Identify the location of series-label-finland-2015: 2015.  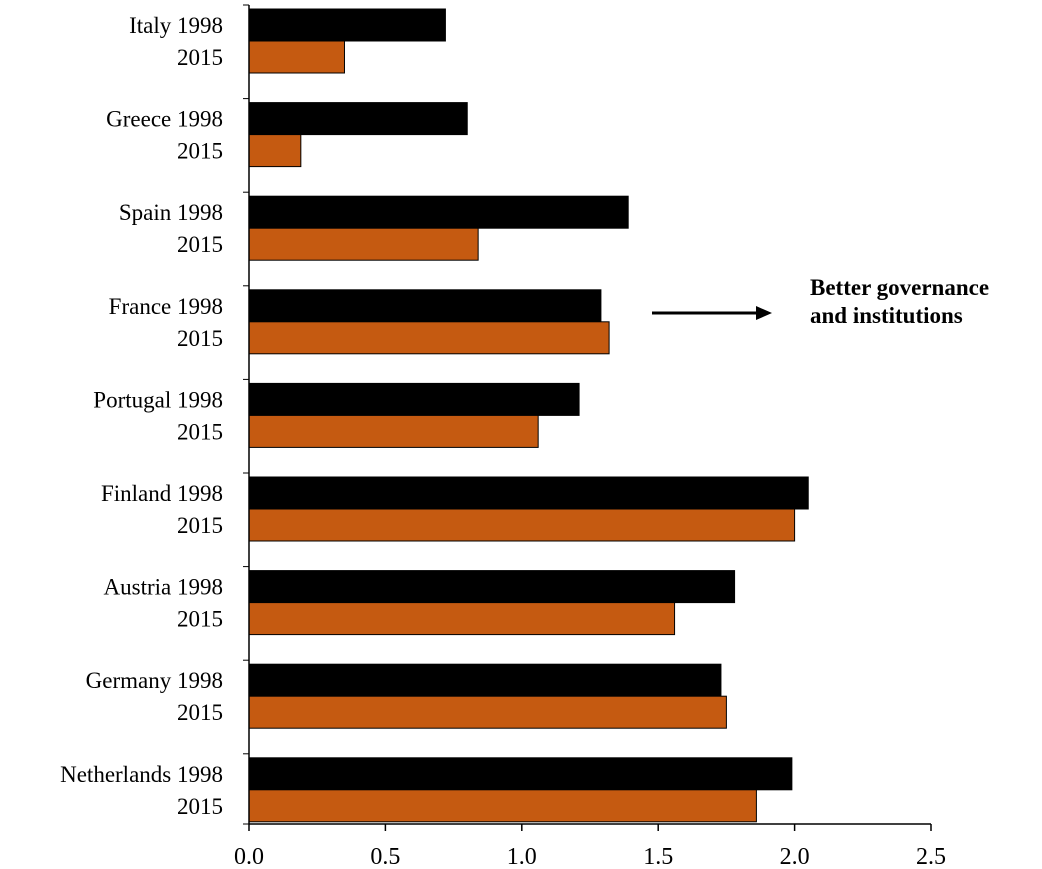
(200, 525).